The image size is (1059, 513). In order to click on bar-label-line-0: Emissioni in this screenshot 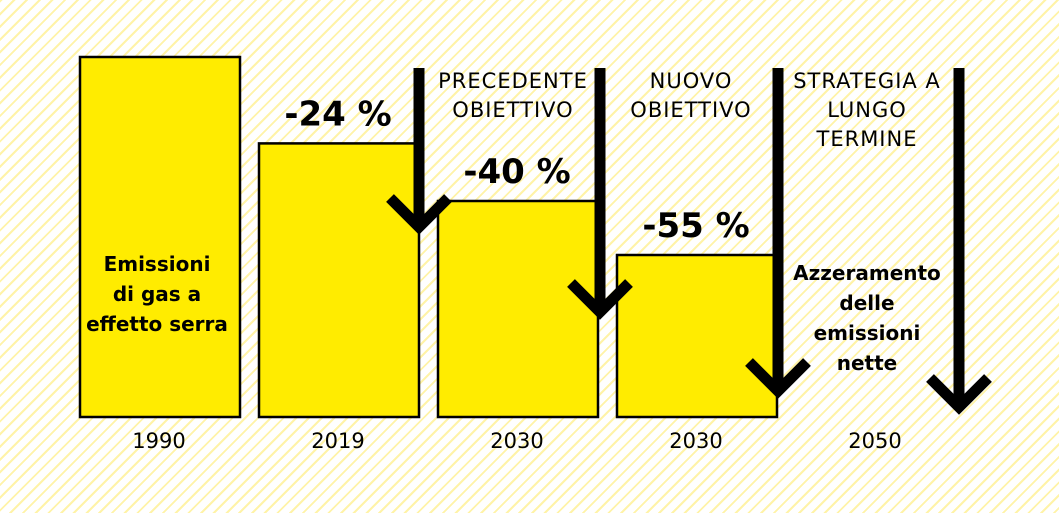, I will do `click(157, 264)`.